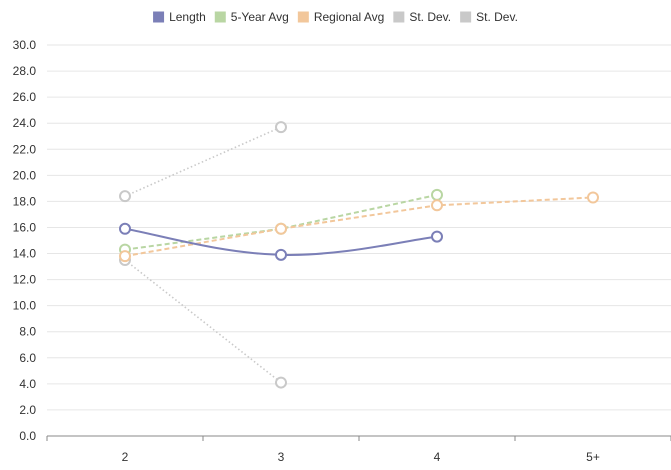 Image resolution: width=671 pixels, height=470 pixels. I want to click on legend-item: Length, so click(179, 17).